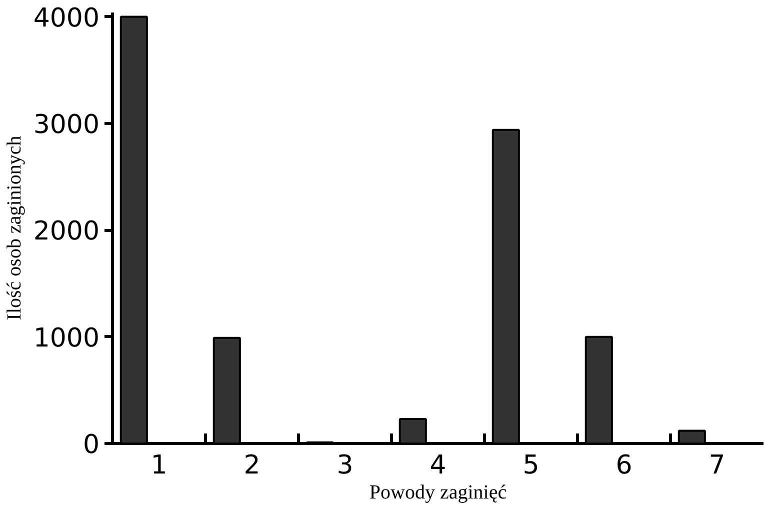 Image resolution: width=767 pixels, height=506 pixels. Describe the element at coordinates (345, 465) in the screenshot. I see `x-tick-label: 3` at that location.